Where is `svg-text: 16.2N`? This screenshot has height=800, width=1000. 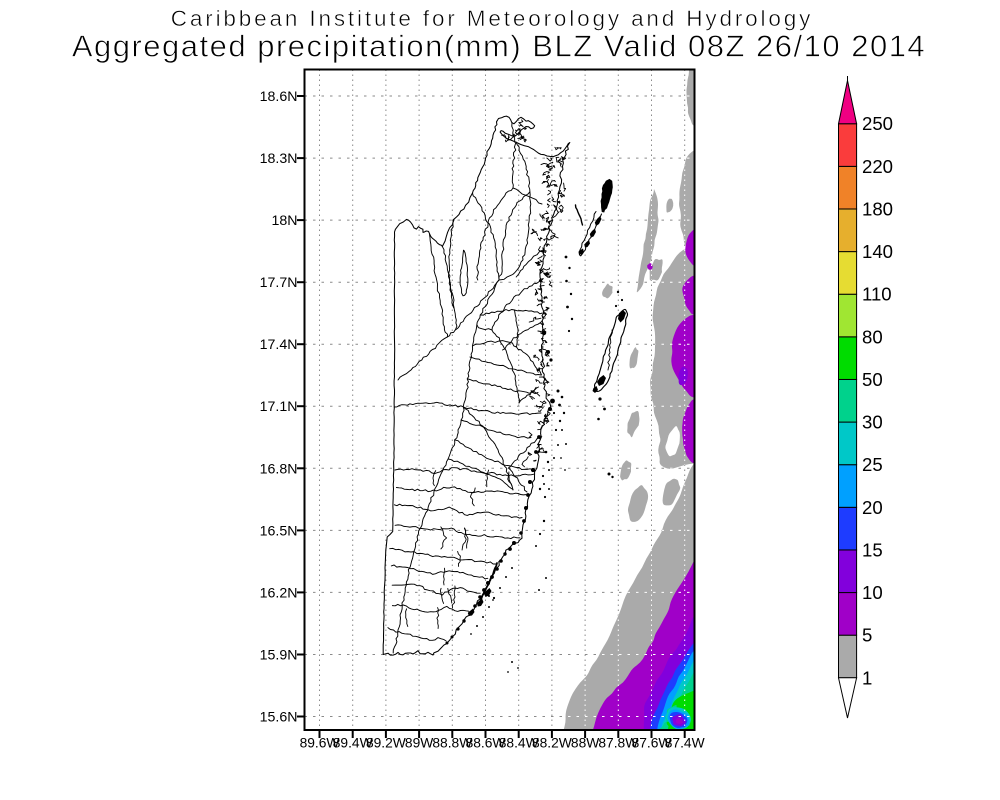
svg-text: 16.2N is located at coordinates (279, 593).